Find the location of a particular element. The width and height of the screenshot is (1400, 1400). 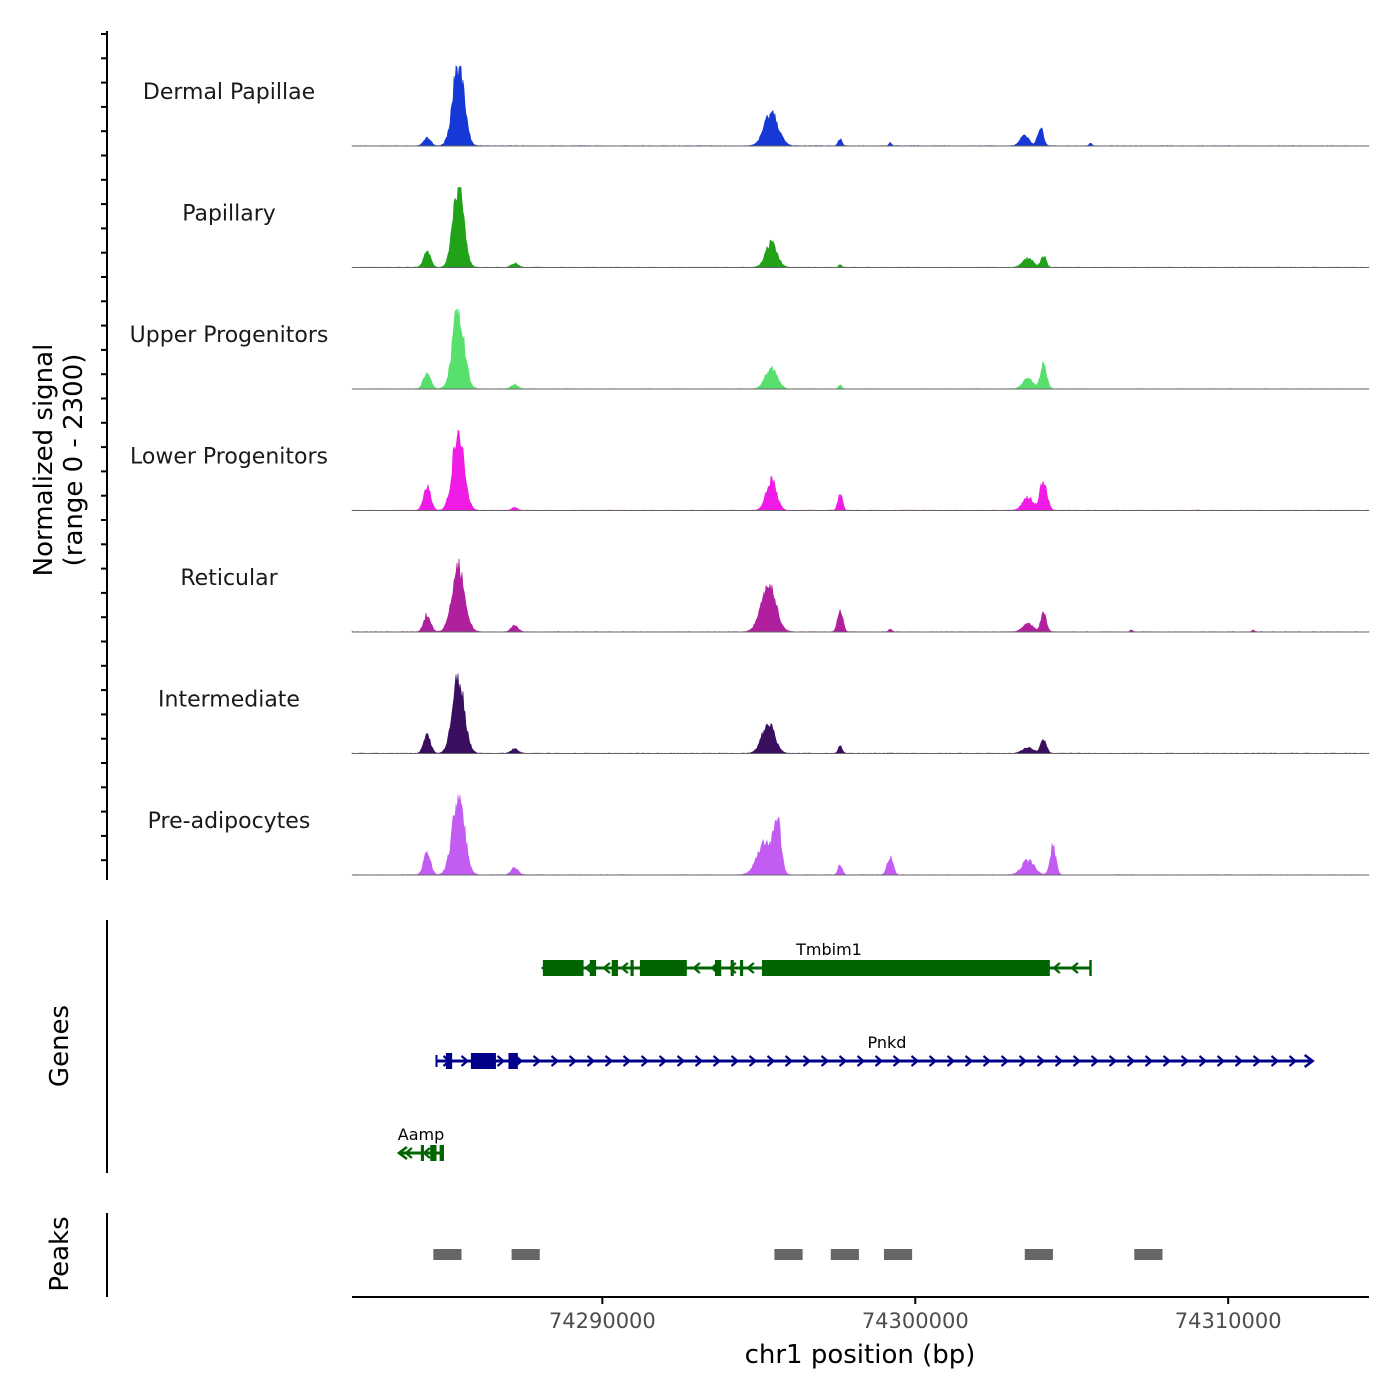

y-axis-ticks is located at coordinates (104, 447).